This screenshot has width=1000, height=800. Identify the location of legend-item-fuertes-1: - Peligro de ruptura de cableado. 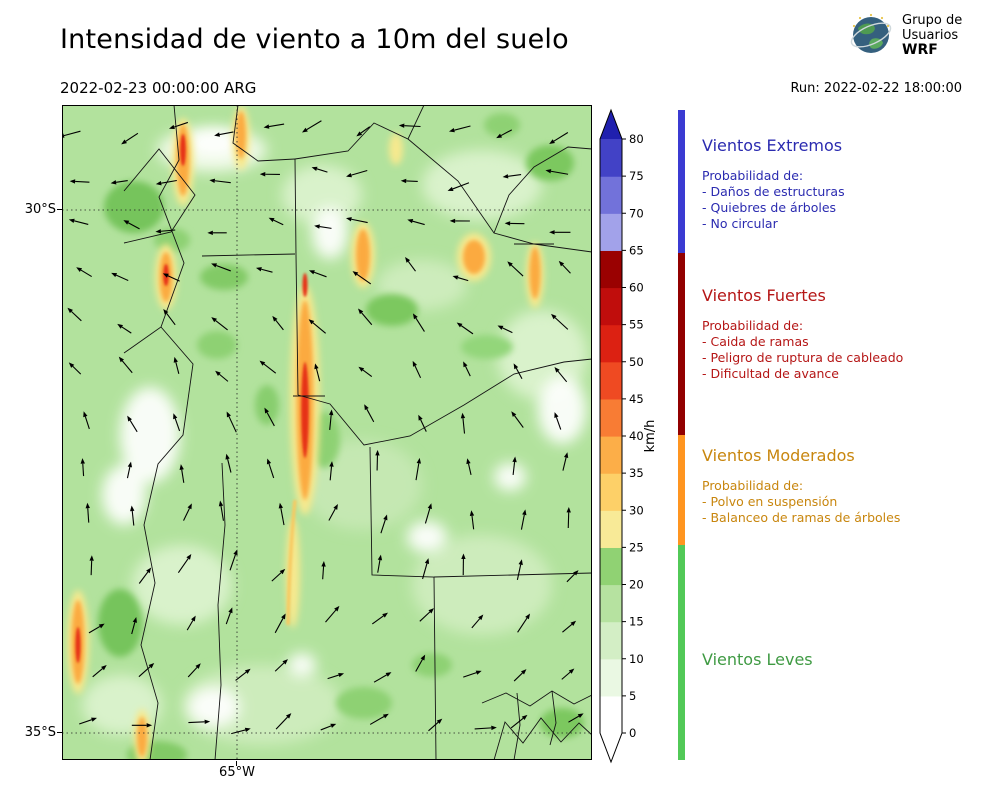
(803, 357).